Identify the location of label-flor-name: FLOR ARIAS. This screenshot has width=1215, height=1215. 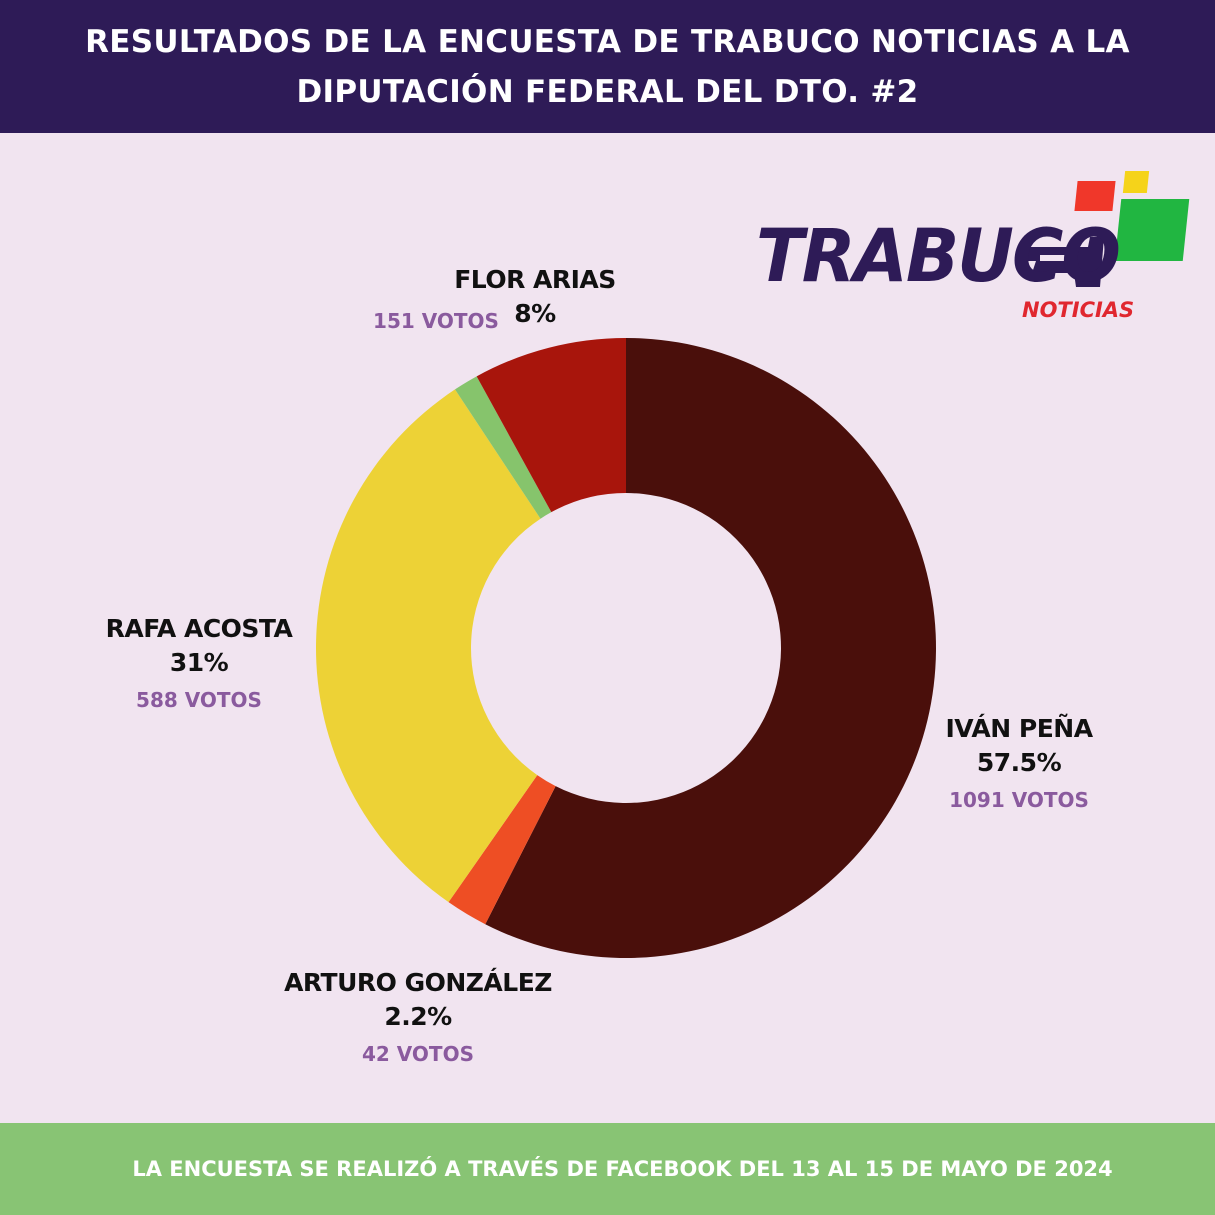
(535, 279).